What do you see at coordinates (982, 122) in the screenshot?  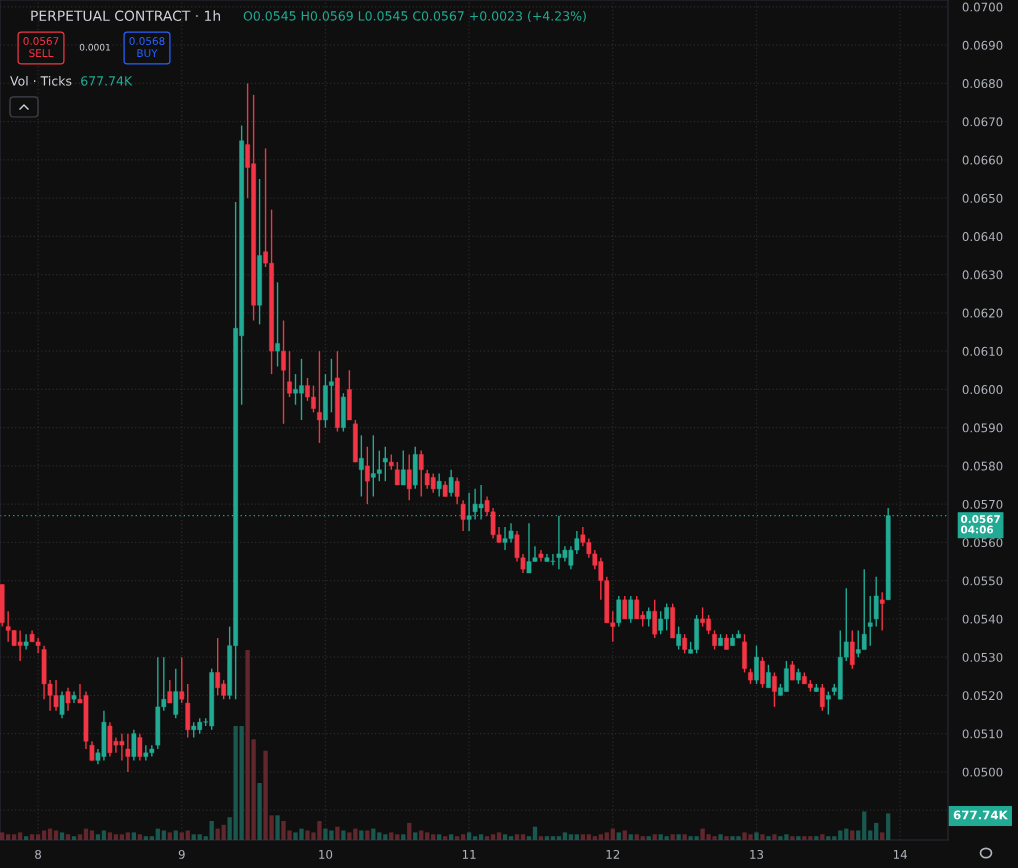 I see `y-tick-label: 0.0670` at bounding box center [982, 122].